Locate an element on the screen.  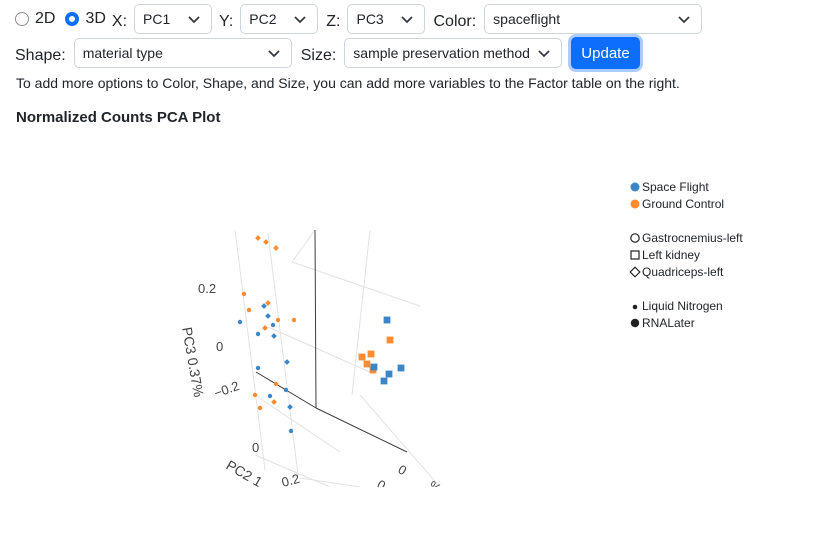
shape-label: Shape: is located at coordinates (40, 55).